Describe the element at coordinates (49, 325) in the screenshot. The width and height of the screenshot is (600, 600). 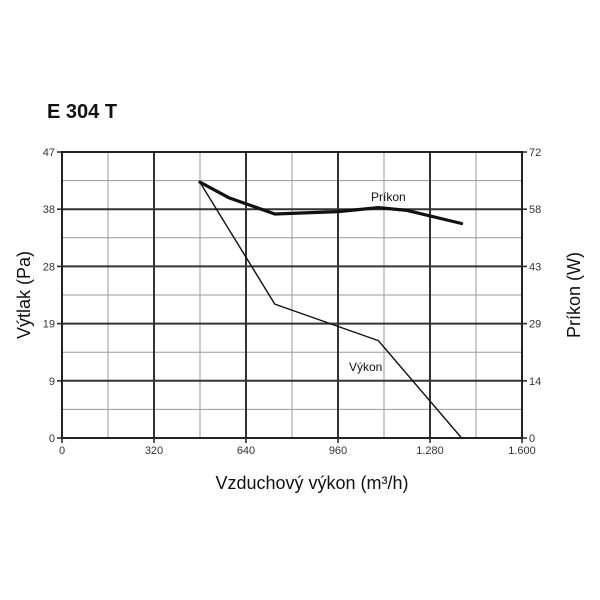
I see `y-tick-label: 19` at that location.